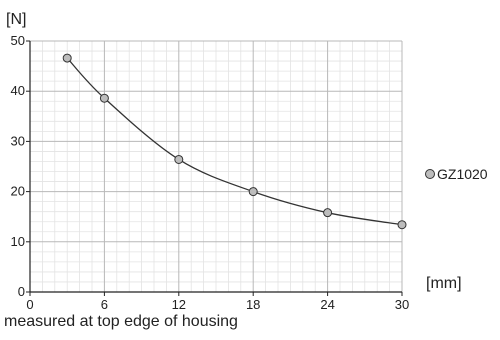  What do you see at coordinates (444, 283) in the screenshot?
I see `x-axis-label: [mm]` at bounding box center [444, 283].